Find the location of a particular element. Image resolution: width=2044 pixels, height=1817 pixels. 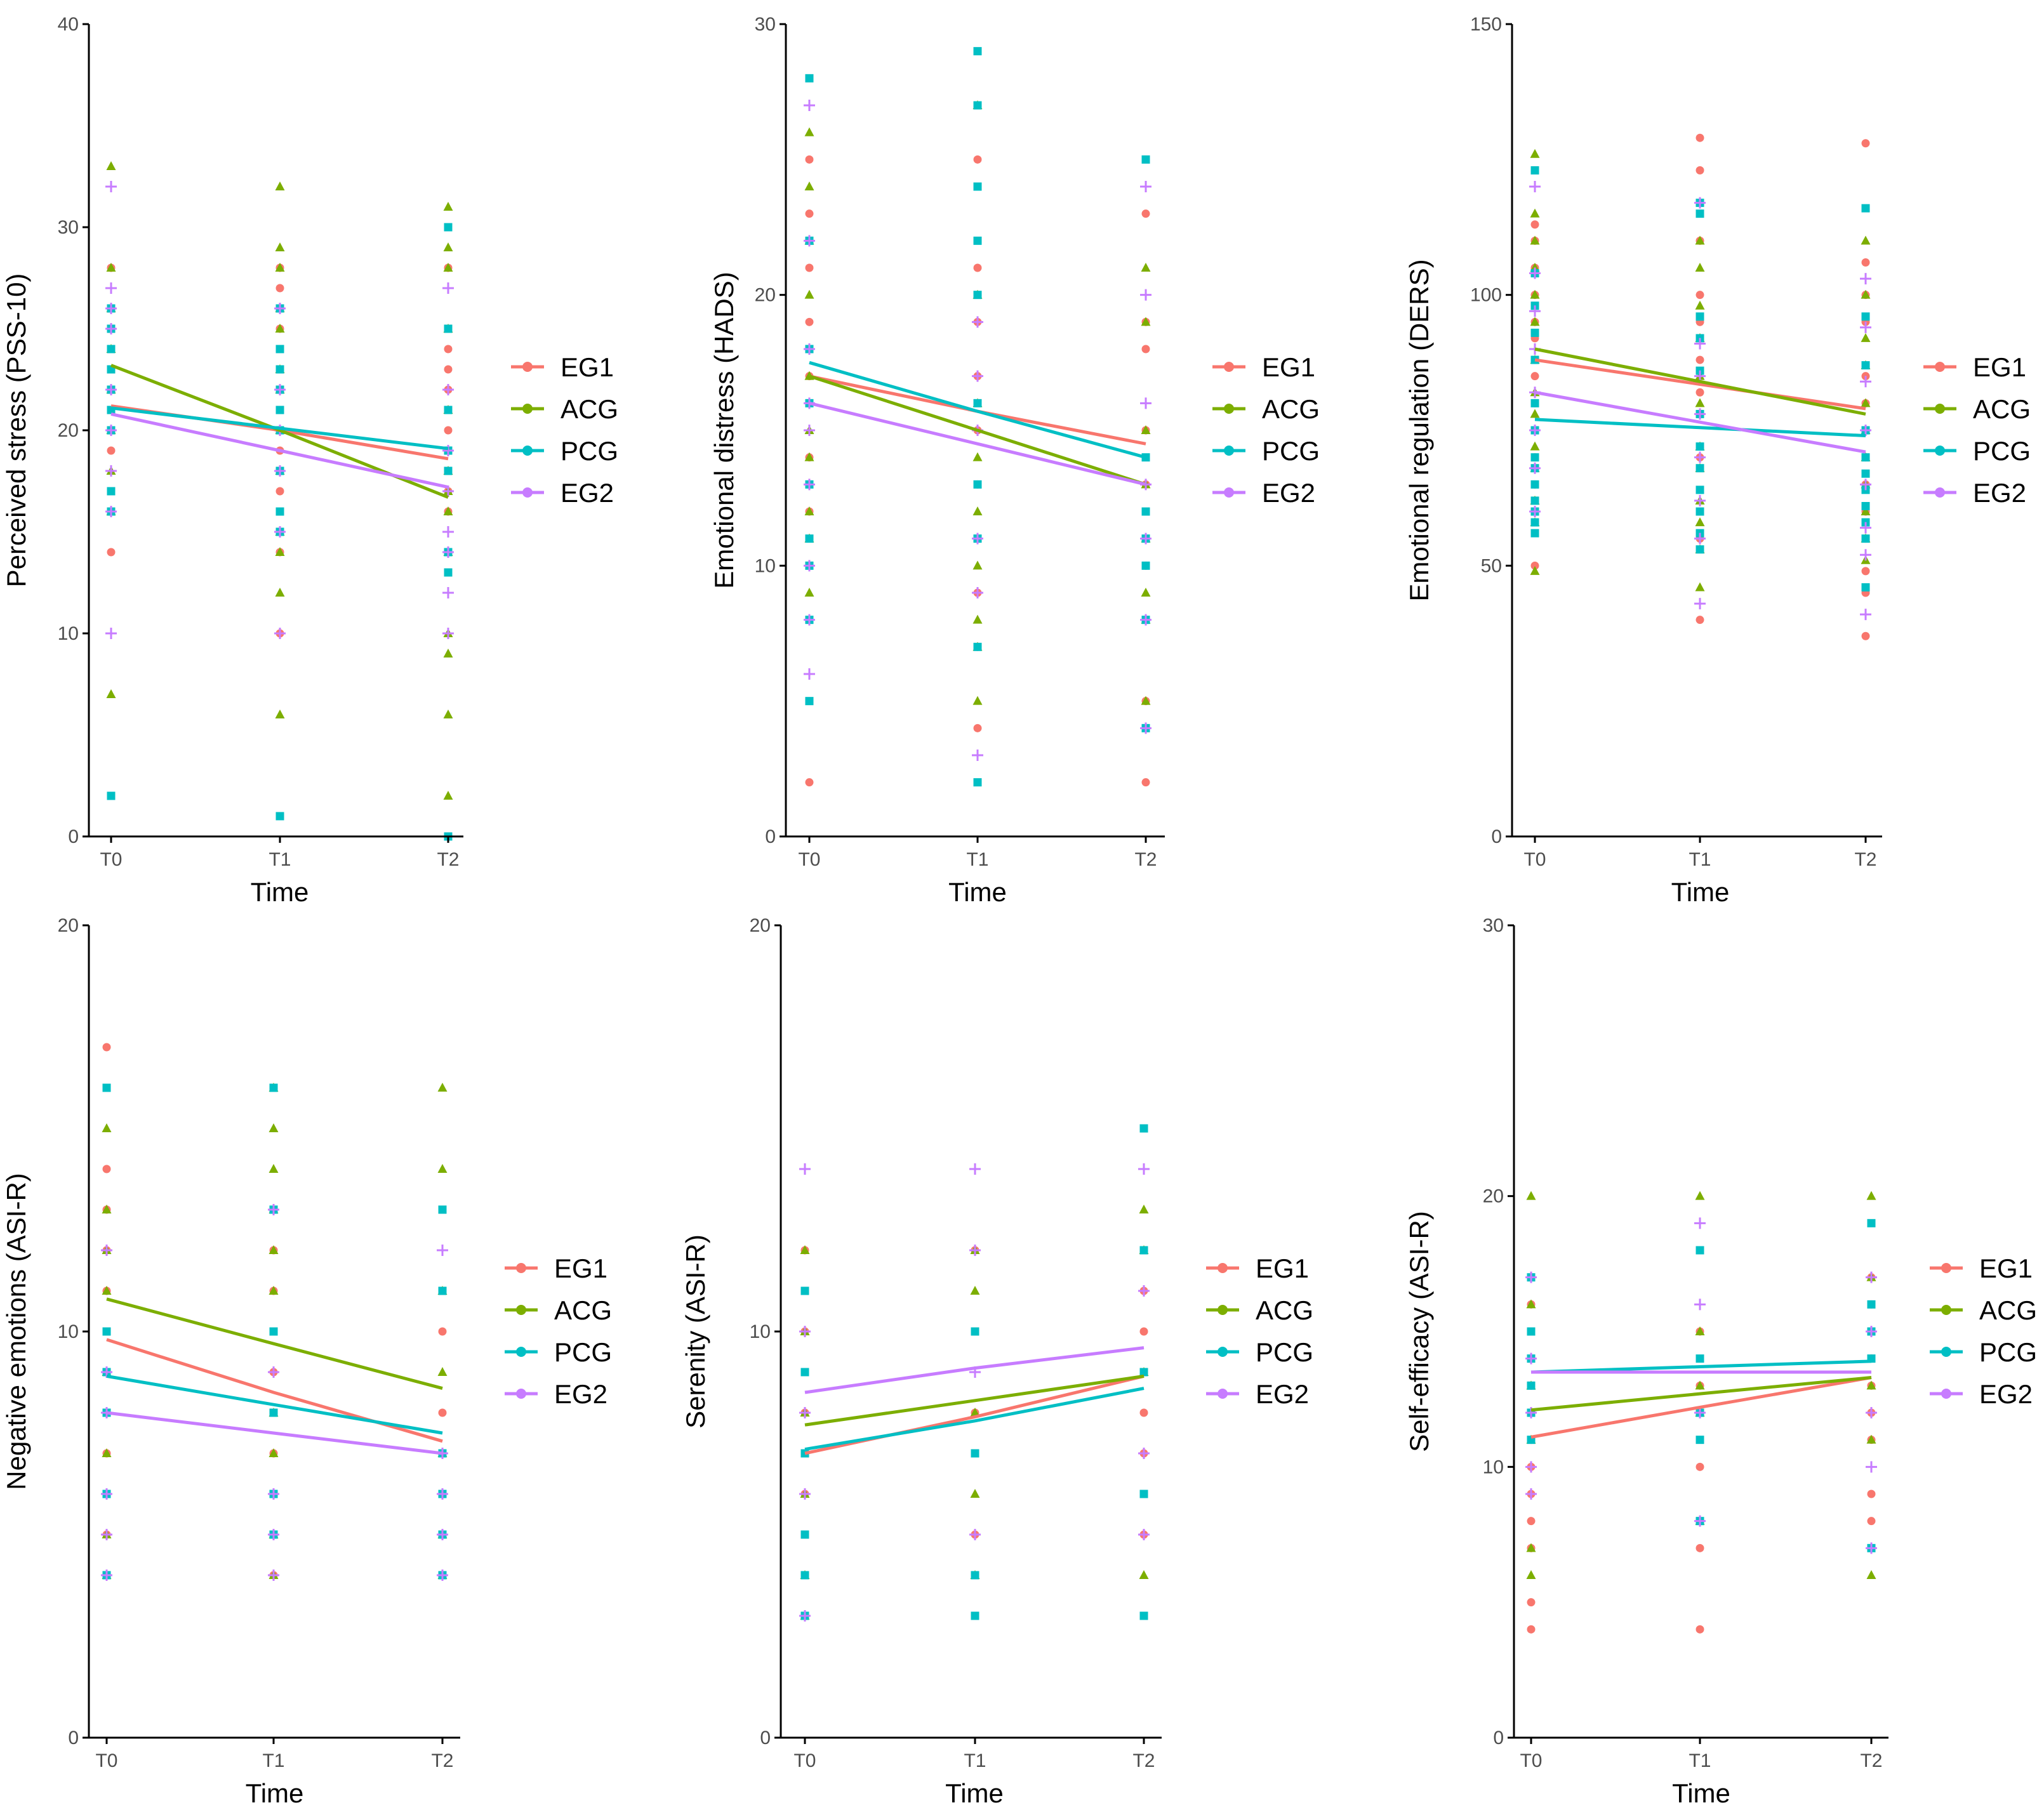

legend-key-dot-pcg is located at coordinates (1223, 1352).